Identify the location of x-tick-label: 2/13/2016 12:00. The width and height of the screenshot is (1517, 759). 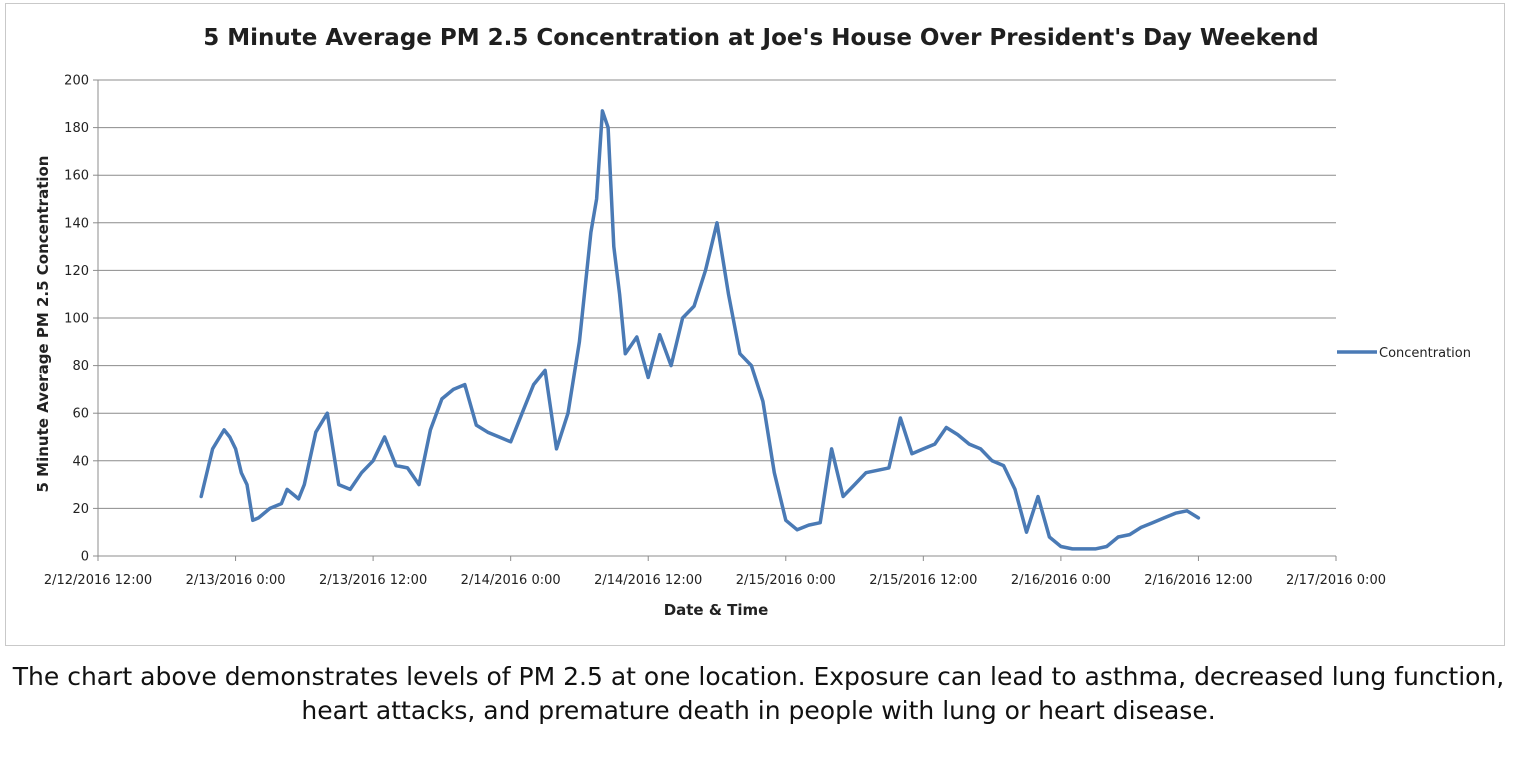
(373, 580).